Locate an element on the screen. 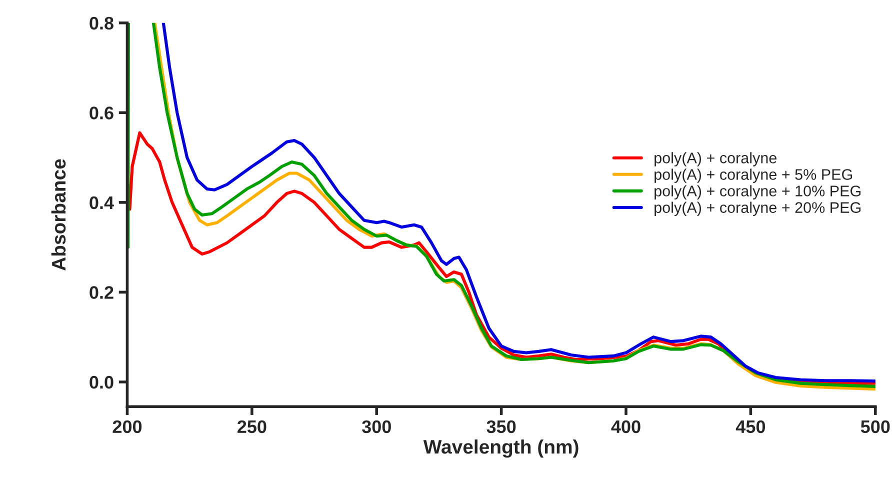  x-tick-label: 500 is located at coordinates (875, 427).